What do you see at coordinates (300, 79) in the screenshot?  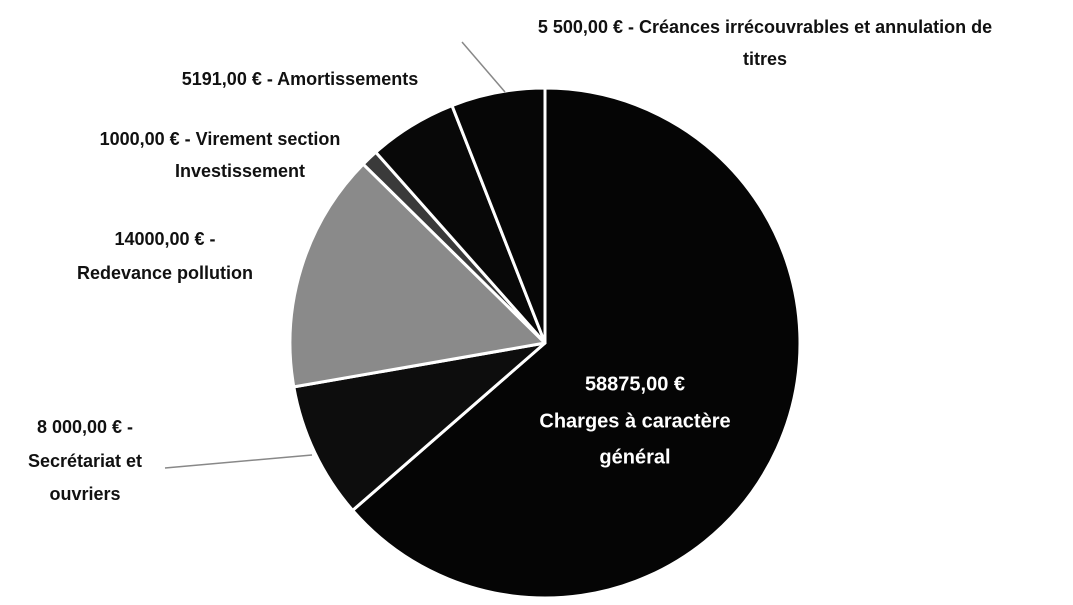 I see `data-label: 5191,00 € - Amortissements` at bounding box center [300, 79].